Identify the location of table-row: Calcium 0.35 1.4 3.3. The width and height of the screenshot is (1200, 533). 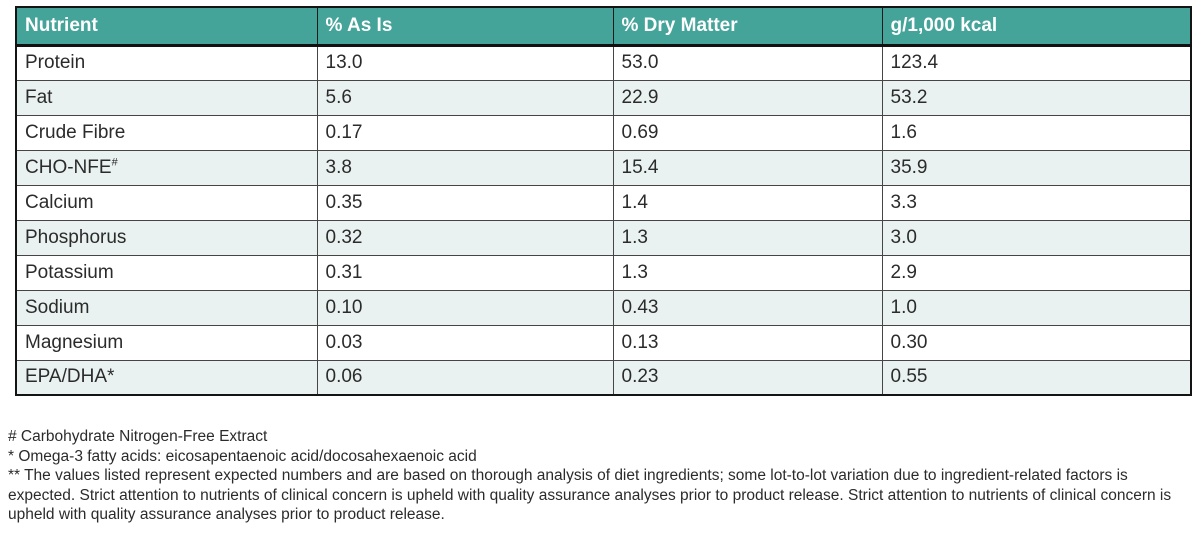
(603, 202).